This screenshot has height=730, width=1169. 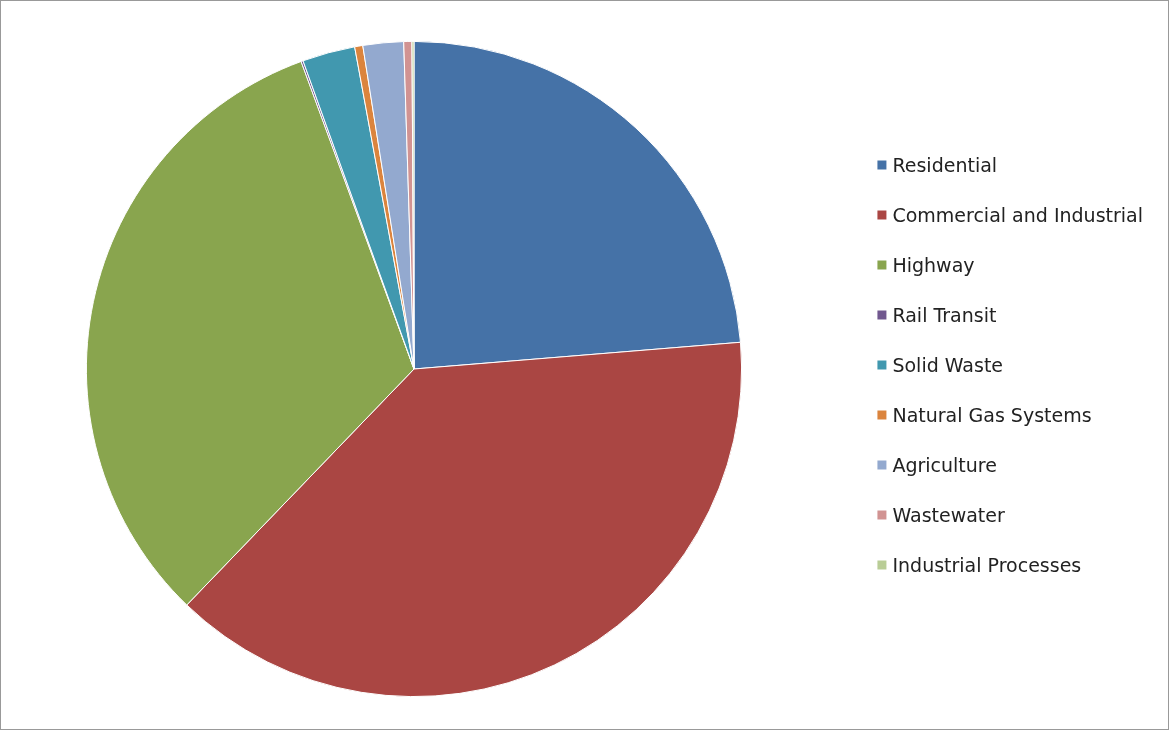 I want to click on legend-label: Industrial Processes, so click(x=987, y=565).